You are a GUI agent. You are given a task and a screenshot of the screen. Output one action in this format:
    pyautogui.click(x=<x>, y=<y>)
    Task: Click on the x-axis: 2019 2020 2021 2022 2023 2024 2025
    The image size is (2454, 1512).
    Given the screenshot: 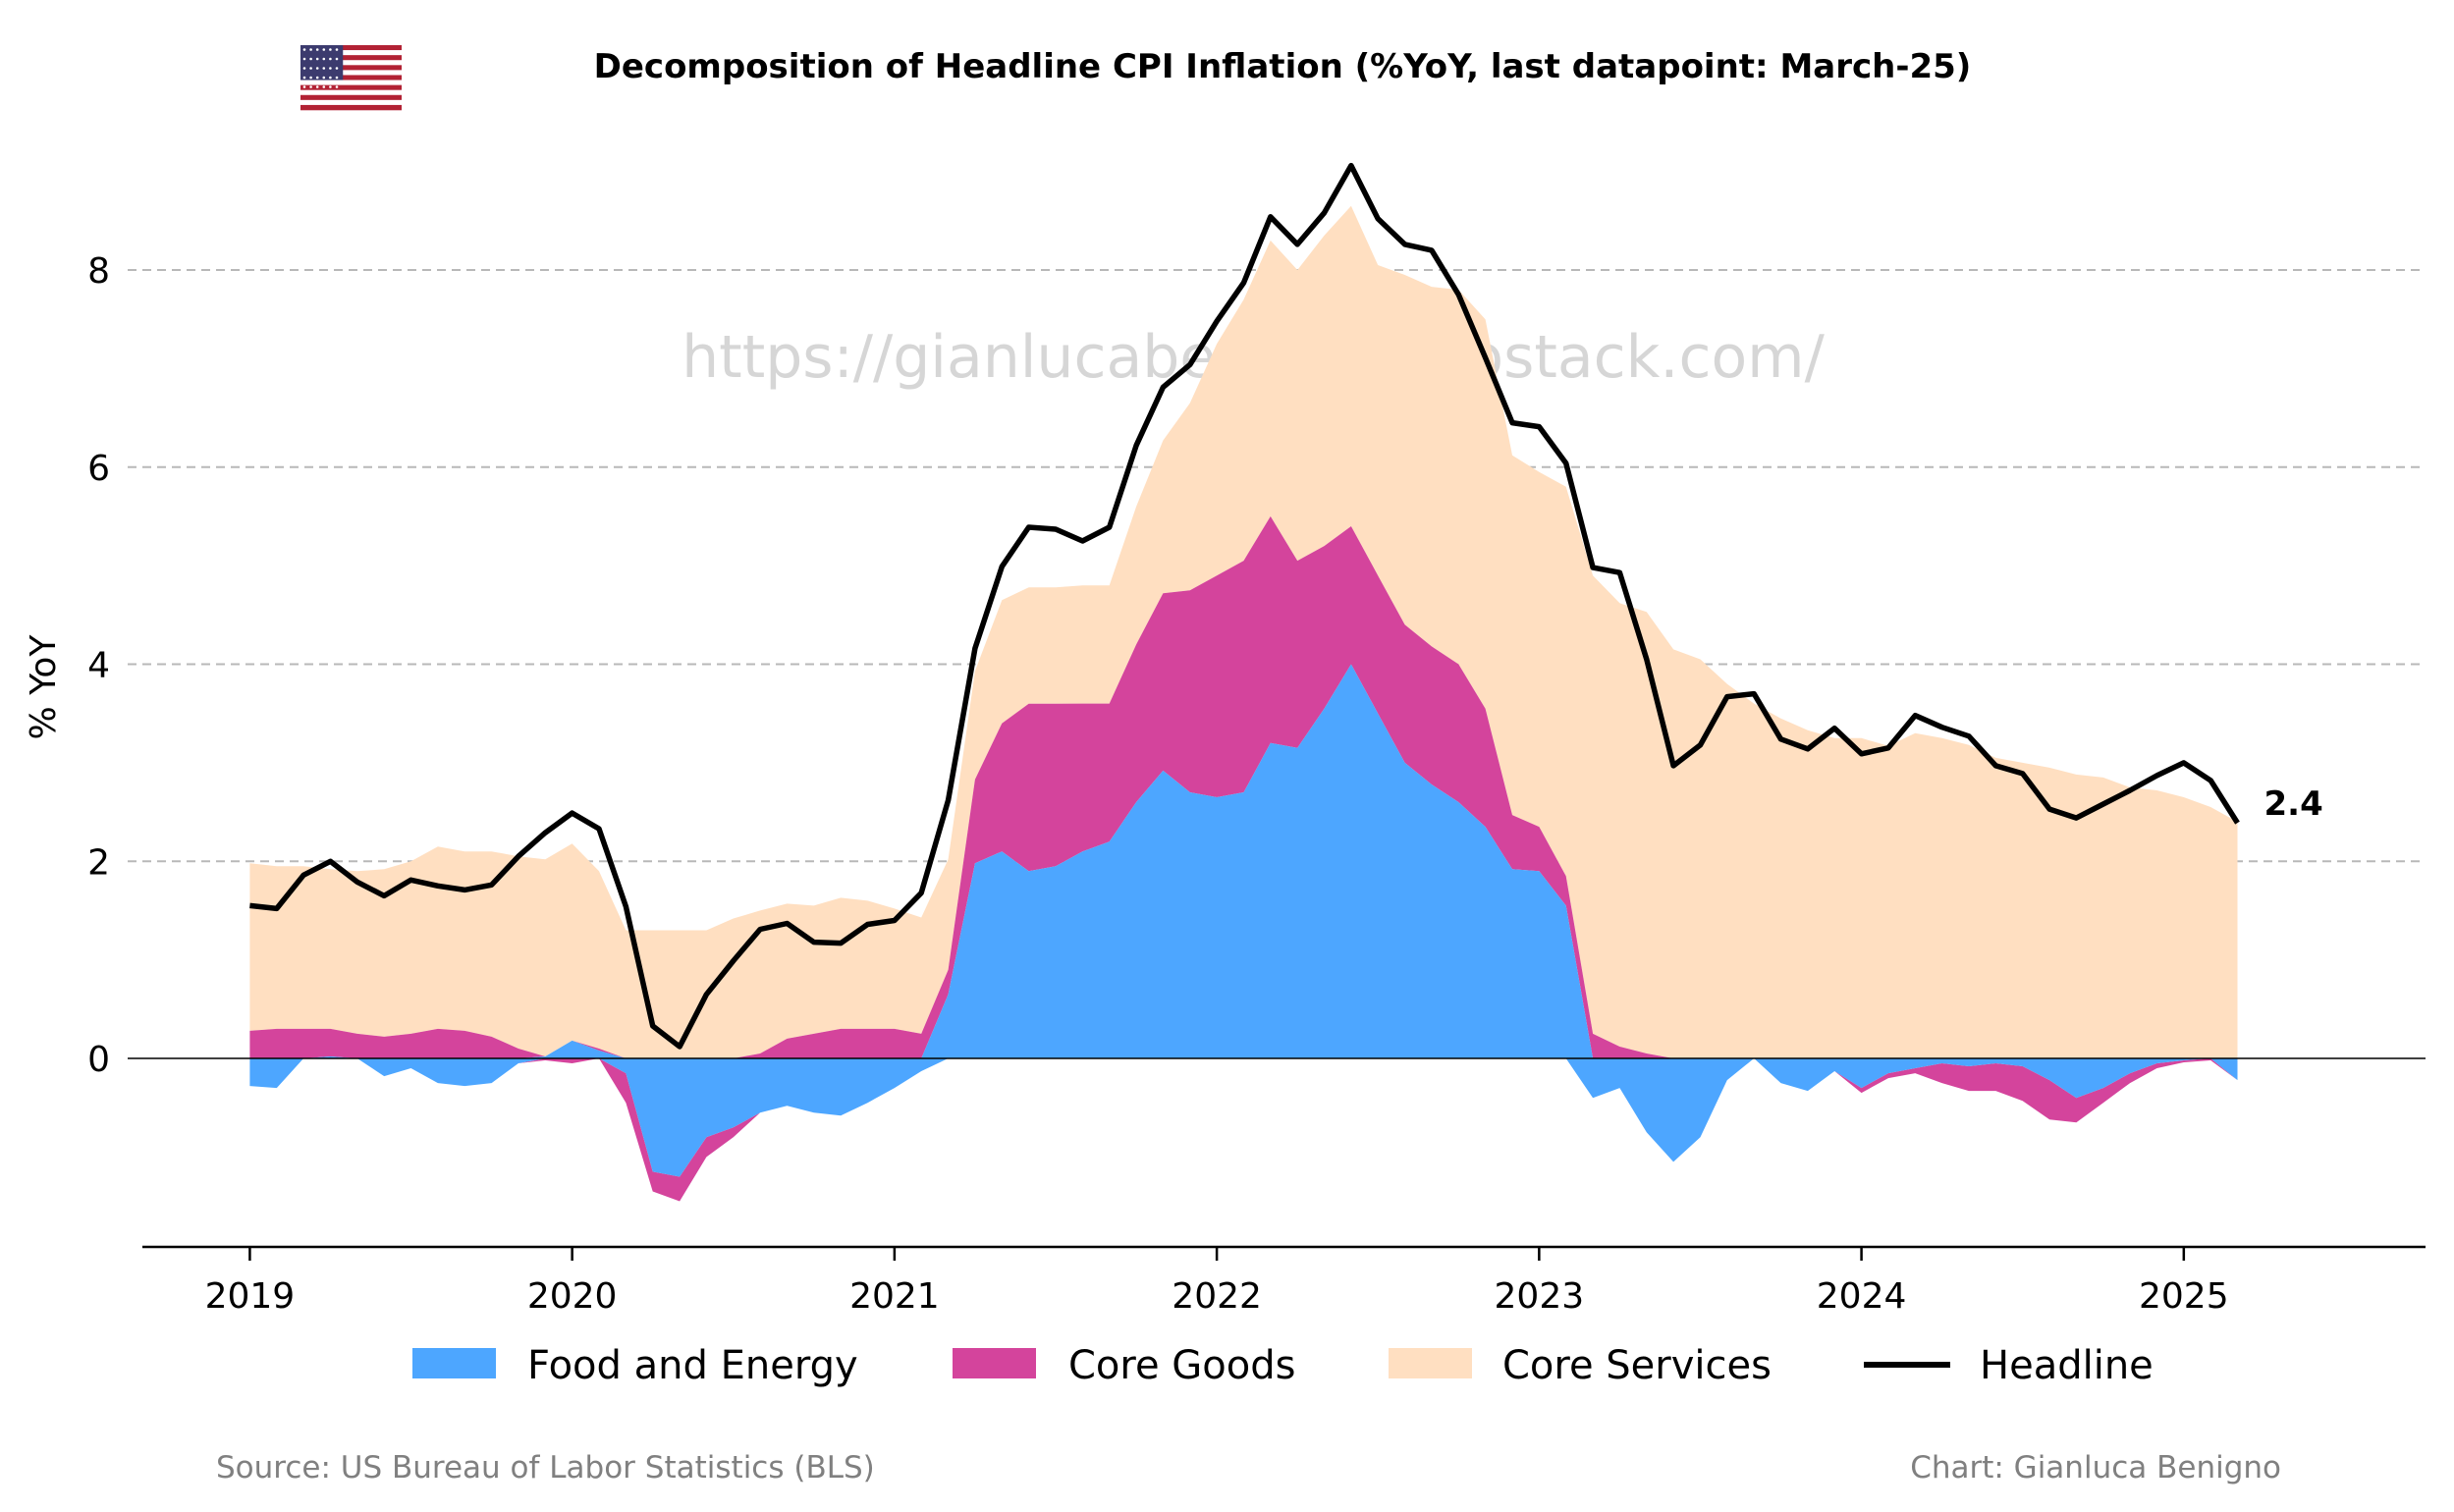 What is the action you would take?
    pyautogui.click(x=1284, y=1281)
    